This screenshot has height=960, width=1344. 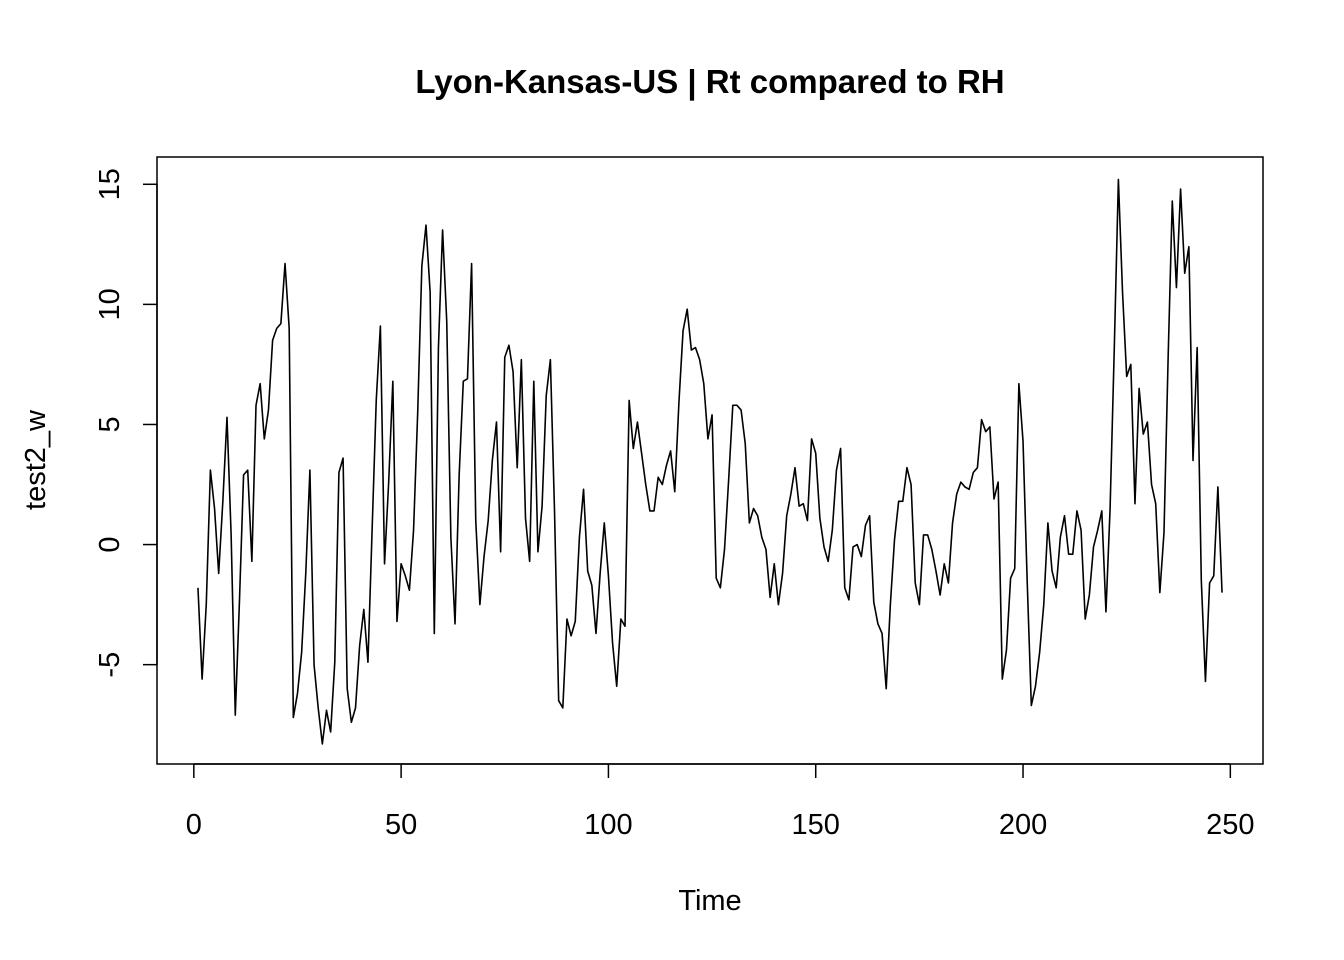 I want to click on y-tick-label: 10, so click(x=110, y=304).